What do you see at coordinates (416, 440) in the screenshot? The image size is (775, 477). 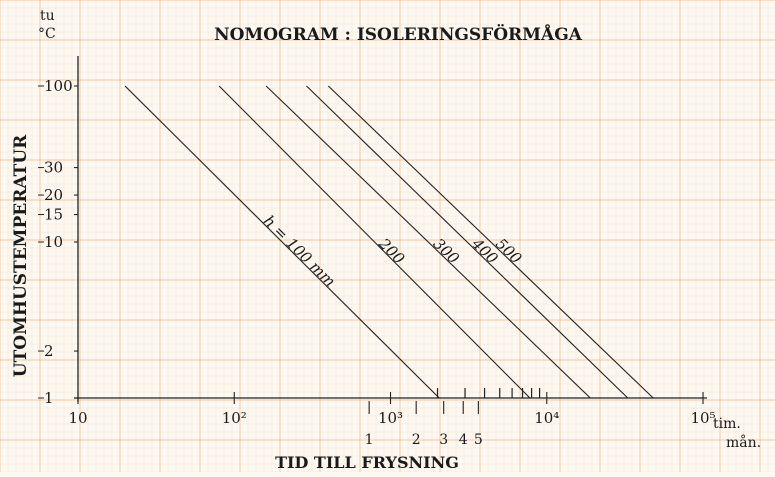 I see `month-tick-label: 2` at bounding box center [416, 440].